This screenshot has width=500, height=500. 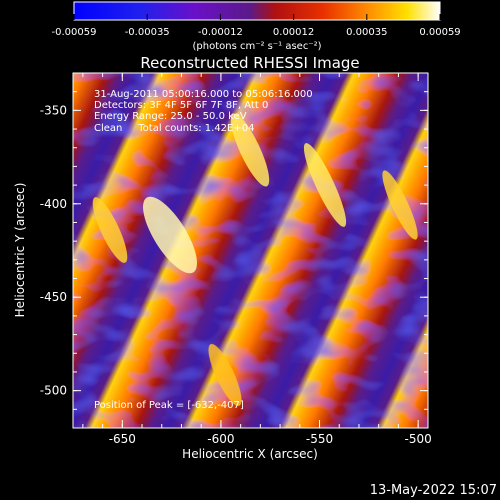 What do you see at coordinates (53, 110) in the screenshot?
I see `y-tick-label: -350` at bounding box center [53, 110].